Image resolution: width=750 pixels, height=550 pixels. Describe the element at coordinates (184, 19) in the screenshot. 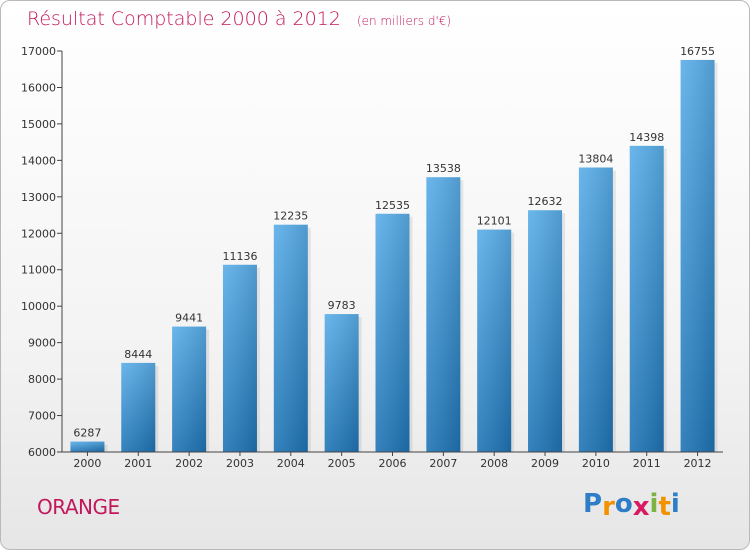

I see `chart-title-text: Résultat Comptable 2000 à 2012` at that location.